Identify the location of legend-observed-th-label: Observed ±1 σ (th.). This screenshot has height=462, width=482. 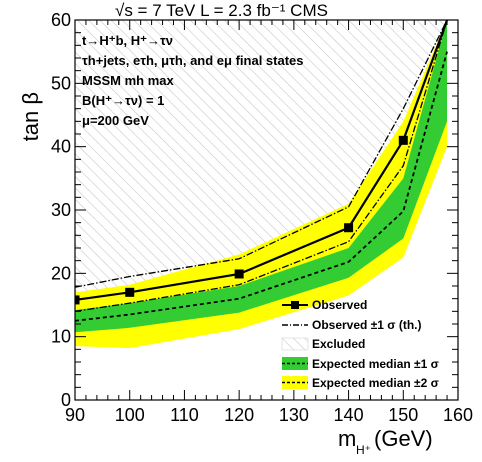
(366, 325).